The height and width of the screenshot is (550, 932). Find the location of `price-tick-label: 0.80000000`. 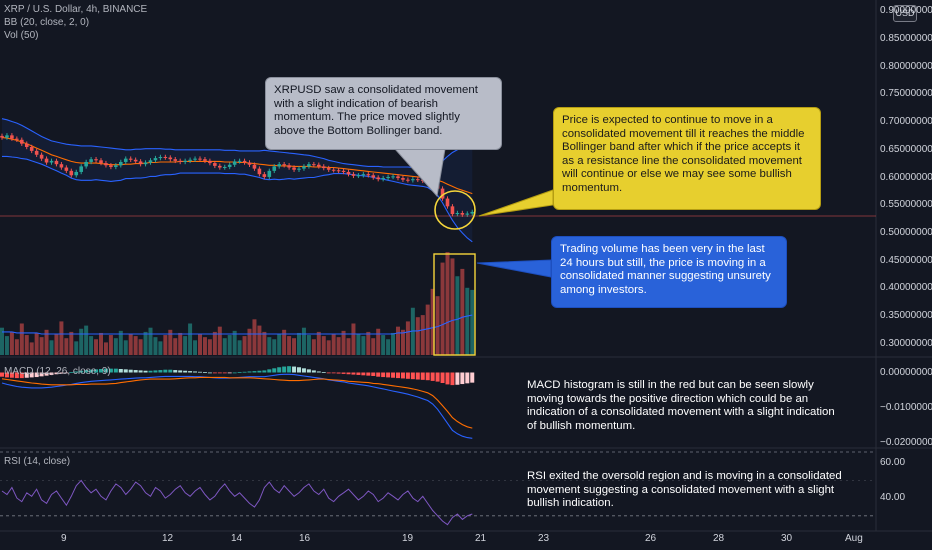

price-tick-label: 0.80000000 is located at coordinates (906, 66).